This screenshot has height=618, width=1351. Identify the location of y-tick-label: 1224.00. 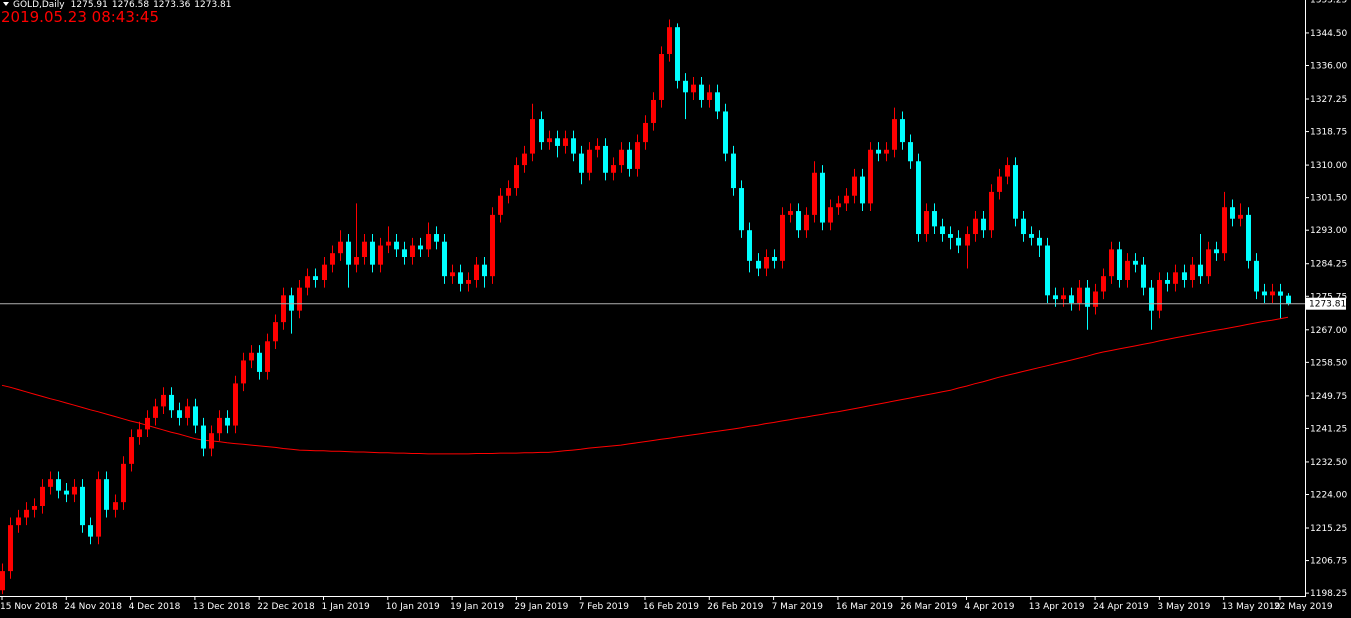
(1328, 495).